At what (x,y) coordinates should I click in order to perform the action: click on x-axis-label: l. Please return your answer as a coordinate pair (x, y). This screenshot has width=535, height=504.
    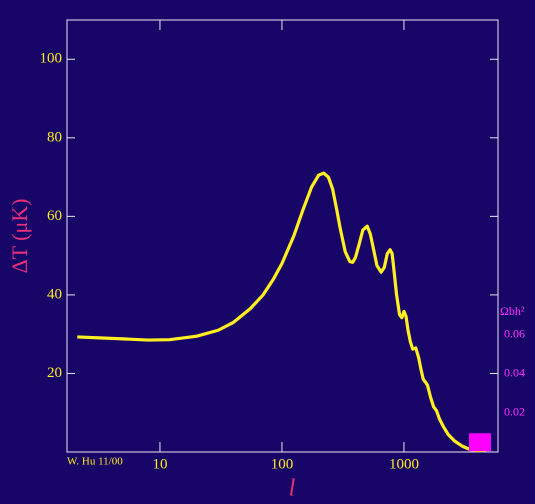
    Looking at the image, I should click on (292, 489).